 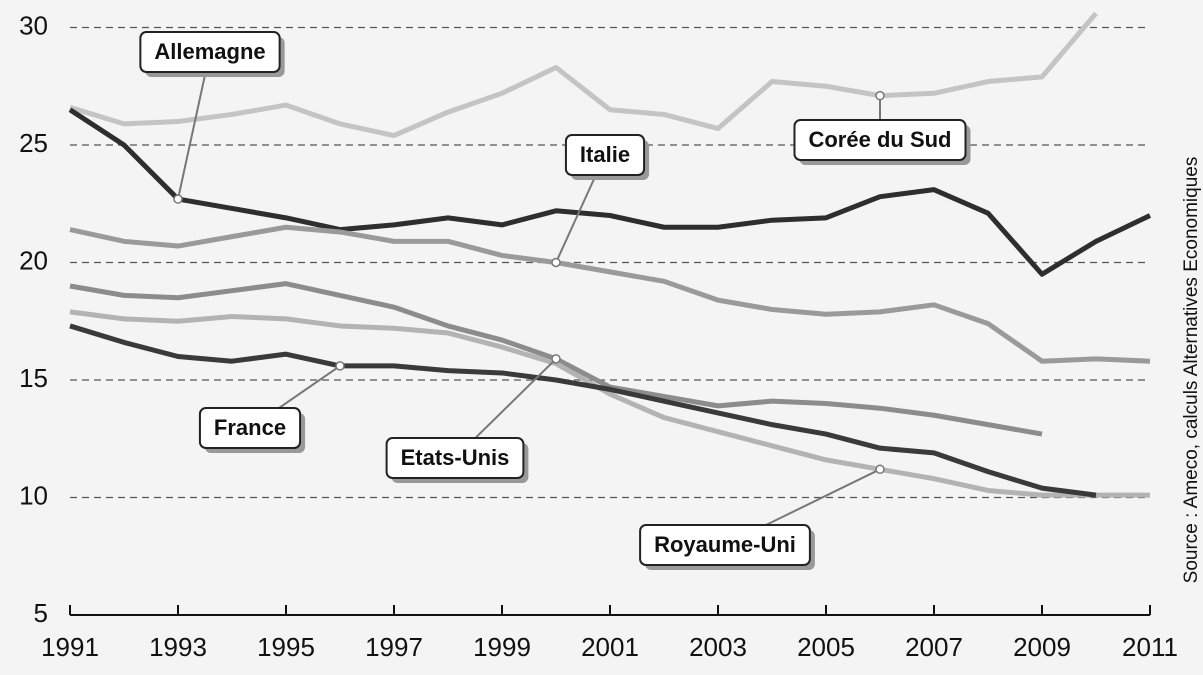 What do you see at coordinates (286, 647) in the screenshot?
I see `x-tick-label: 1995` at bounding box center [286, 647].